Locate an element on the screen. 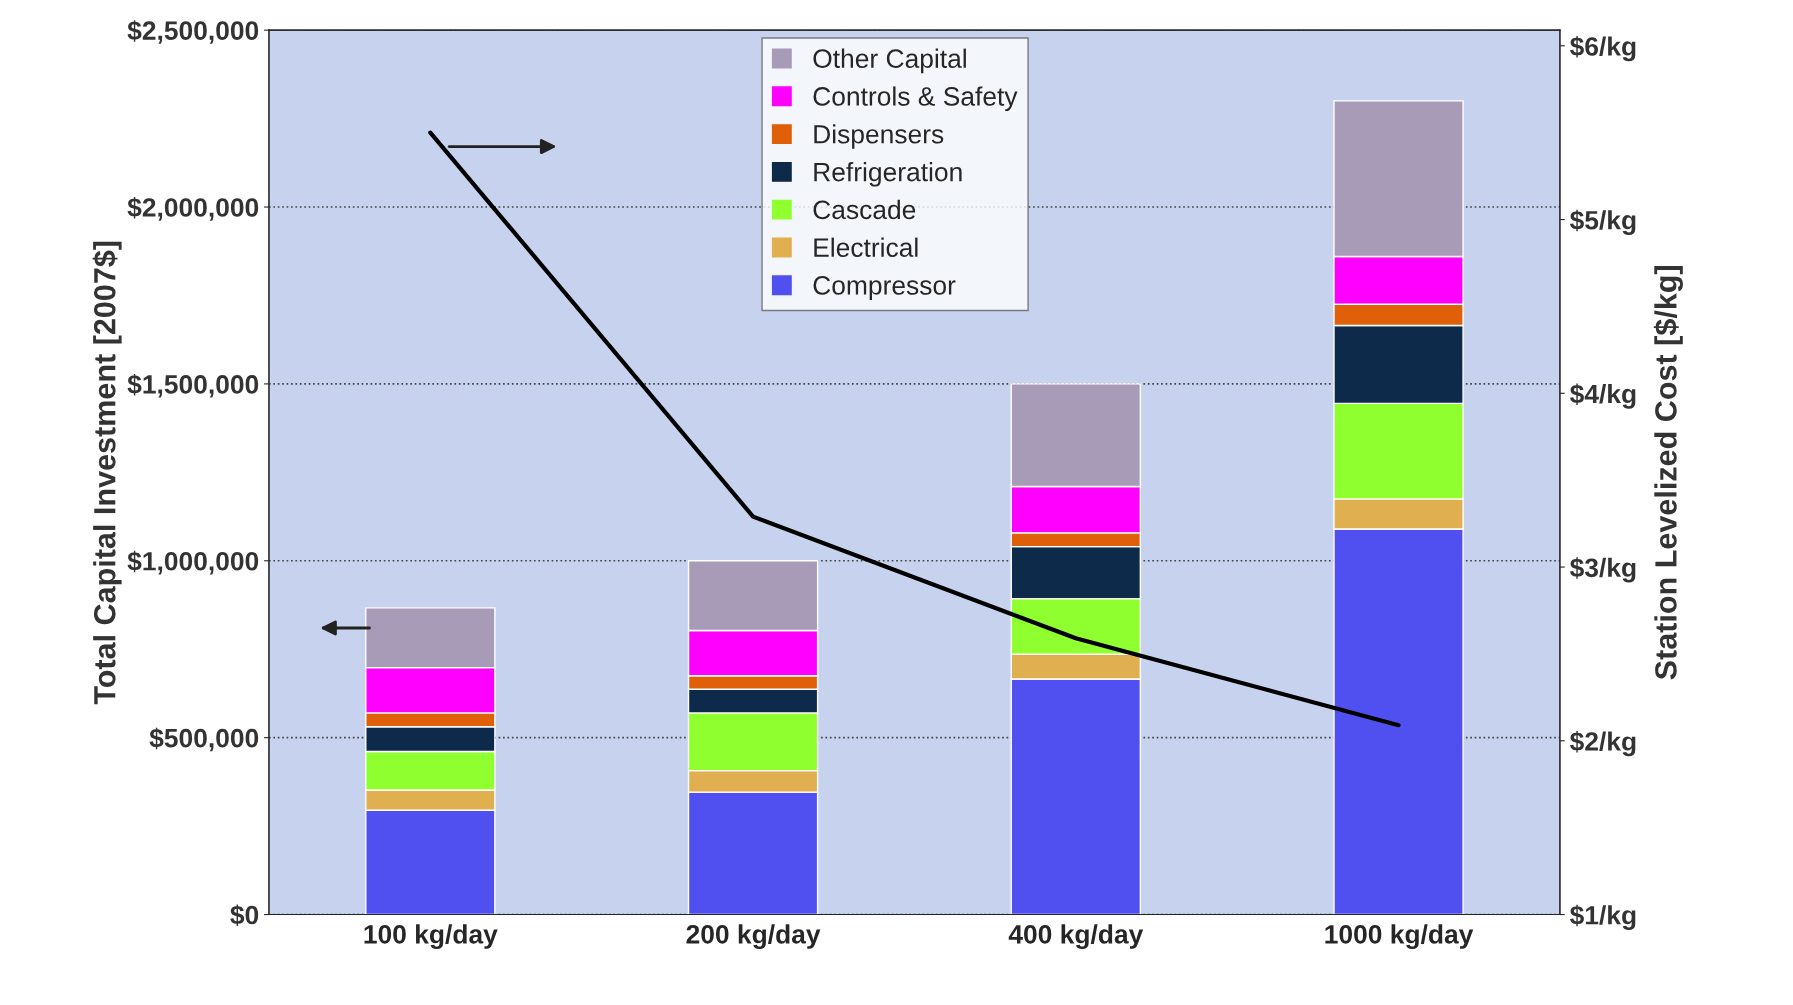 Image resolution: width=1793 pixels, height=1005 pixels. y2-tick-label: $3/kg is located at coordinates (1602, 570).